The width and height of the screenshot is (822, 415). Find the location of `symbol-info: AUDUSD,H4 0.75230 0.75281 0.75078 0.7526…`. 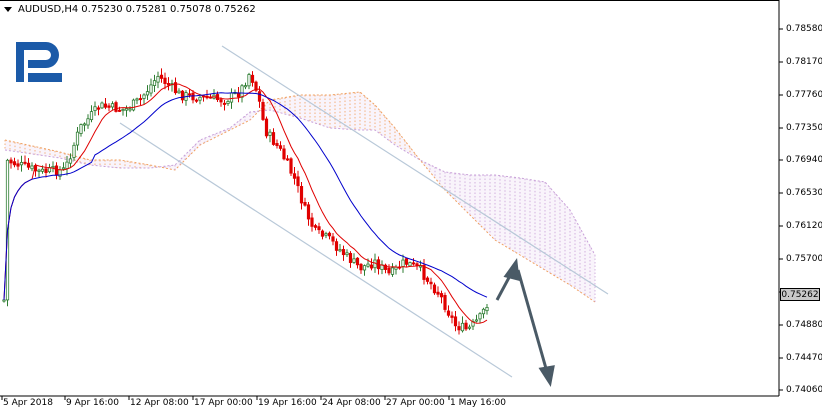

symbol-info: AUDUSD,H4 0.75230 0.75281 0.75078 0.7526… is located at coordinates (130, 9).